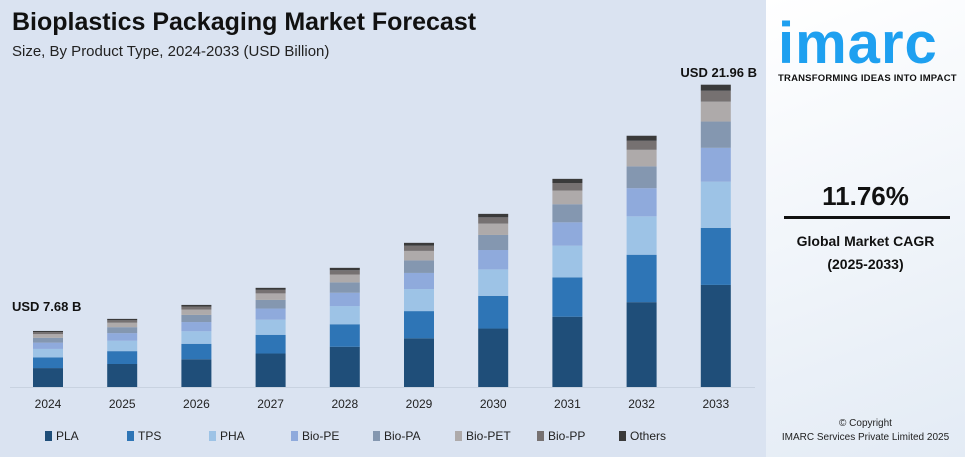 The width and height of the screenshot is (965, 457). Describe the element at coordinates (419, 244) in the screenshot. I see `bar-segment-others-2029` at that location.